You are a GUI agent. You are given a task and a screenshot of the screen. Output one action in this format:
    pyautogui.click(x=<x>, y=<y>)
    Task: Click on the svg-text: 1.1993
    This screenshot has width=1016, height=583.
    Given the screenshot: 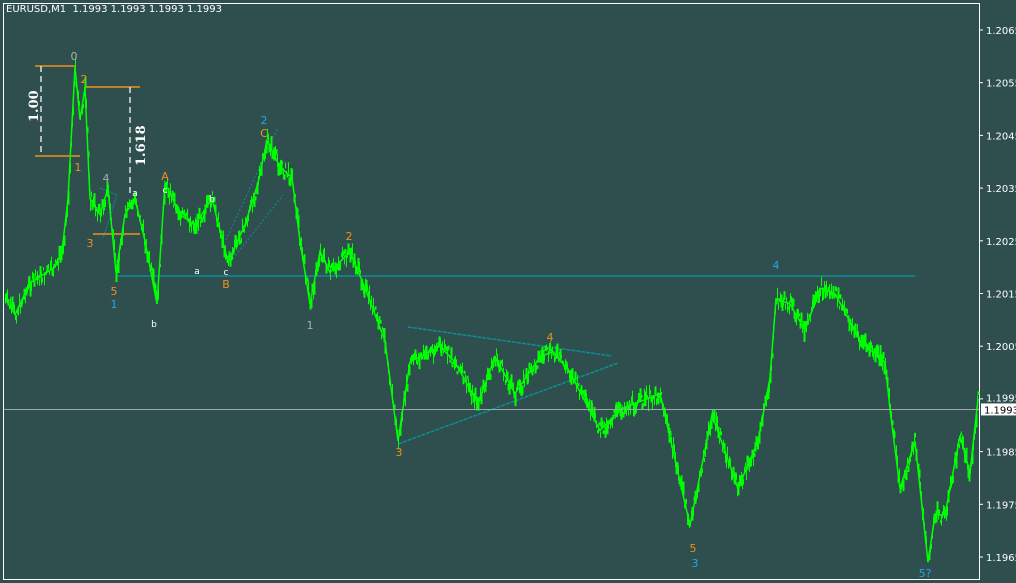 What is the action you would take?
    pyautogui.click(x=1000, y=410)
    